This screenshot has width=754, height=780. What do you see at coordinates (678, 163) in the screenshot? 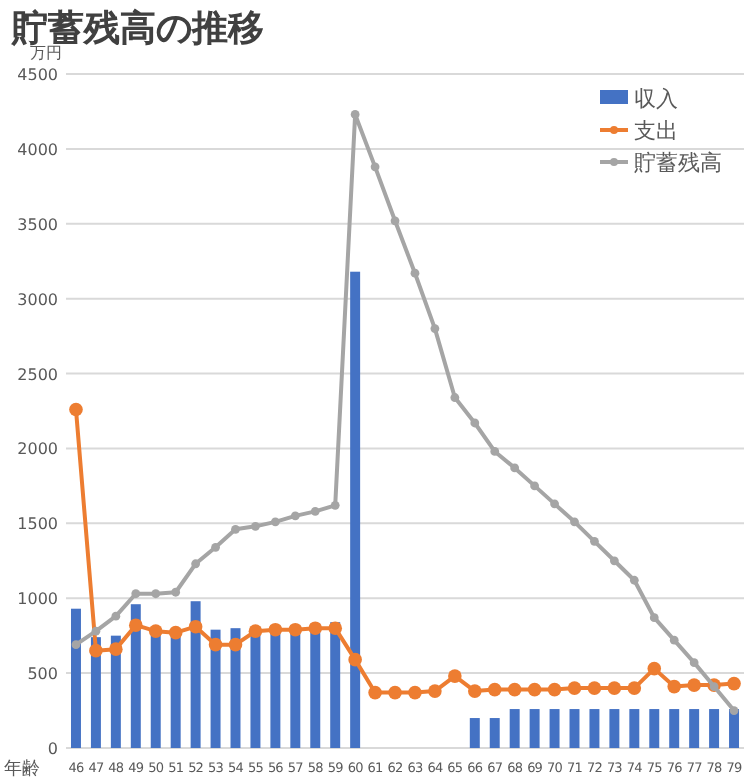
I see `legend-label: 貯蓄残高` at bounding box center [678, 163].